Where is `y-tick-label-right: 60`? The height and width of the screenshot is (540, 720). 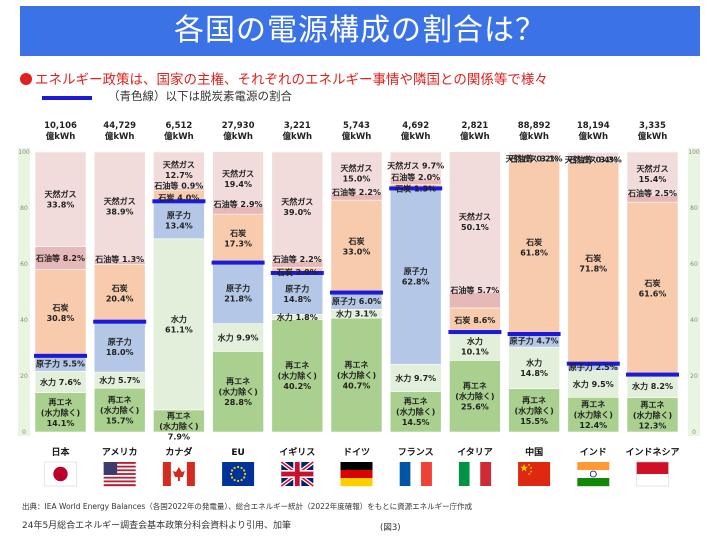
y-tick-label-right: 60 is located at coordinates (694, 264).